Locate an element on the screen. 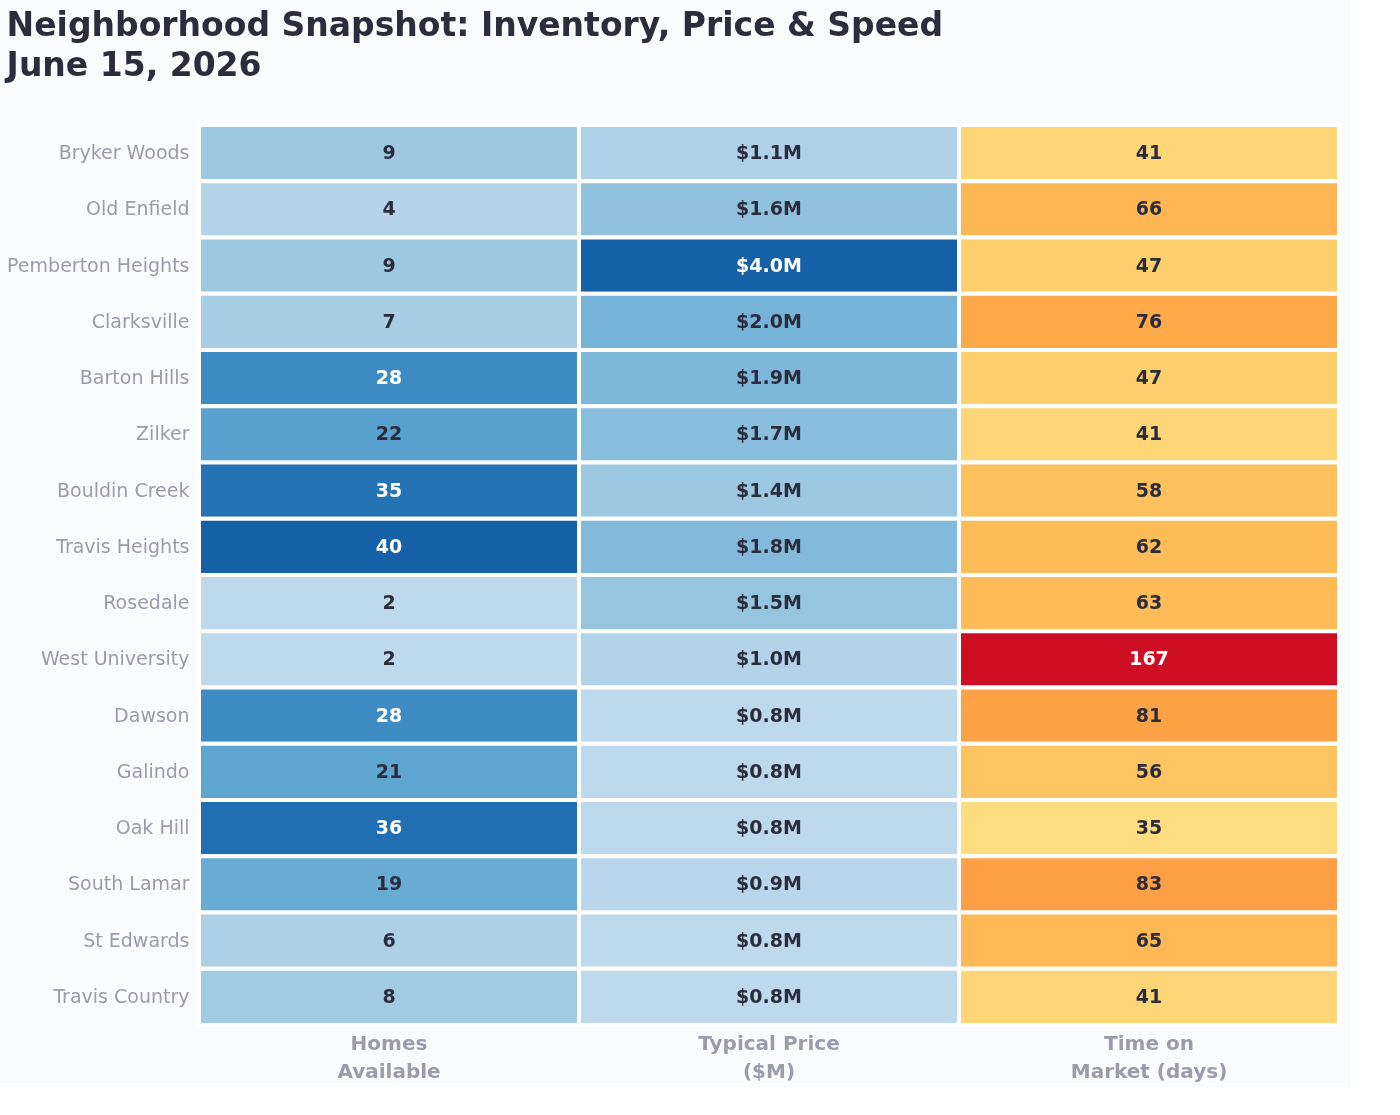 The height and width of the screenshot is (1115, 1400). data-label: $1.4M is located at coordinates (769, 489).